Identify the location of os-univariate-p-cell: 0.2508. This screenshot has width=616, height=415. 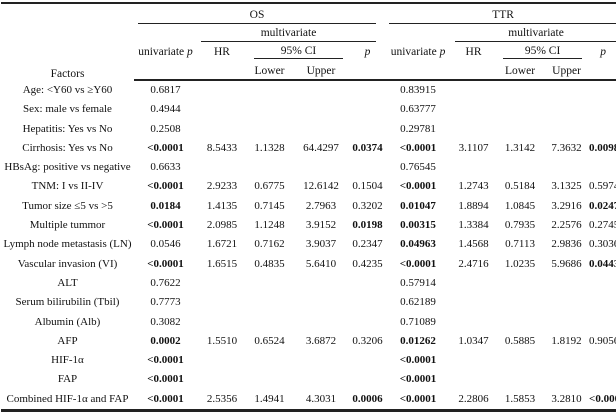
(165, 128).